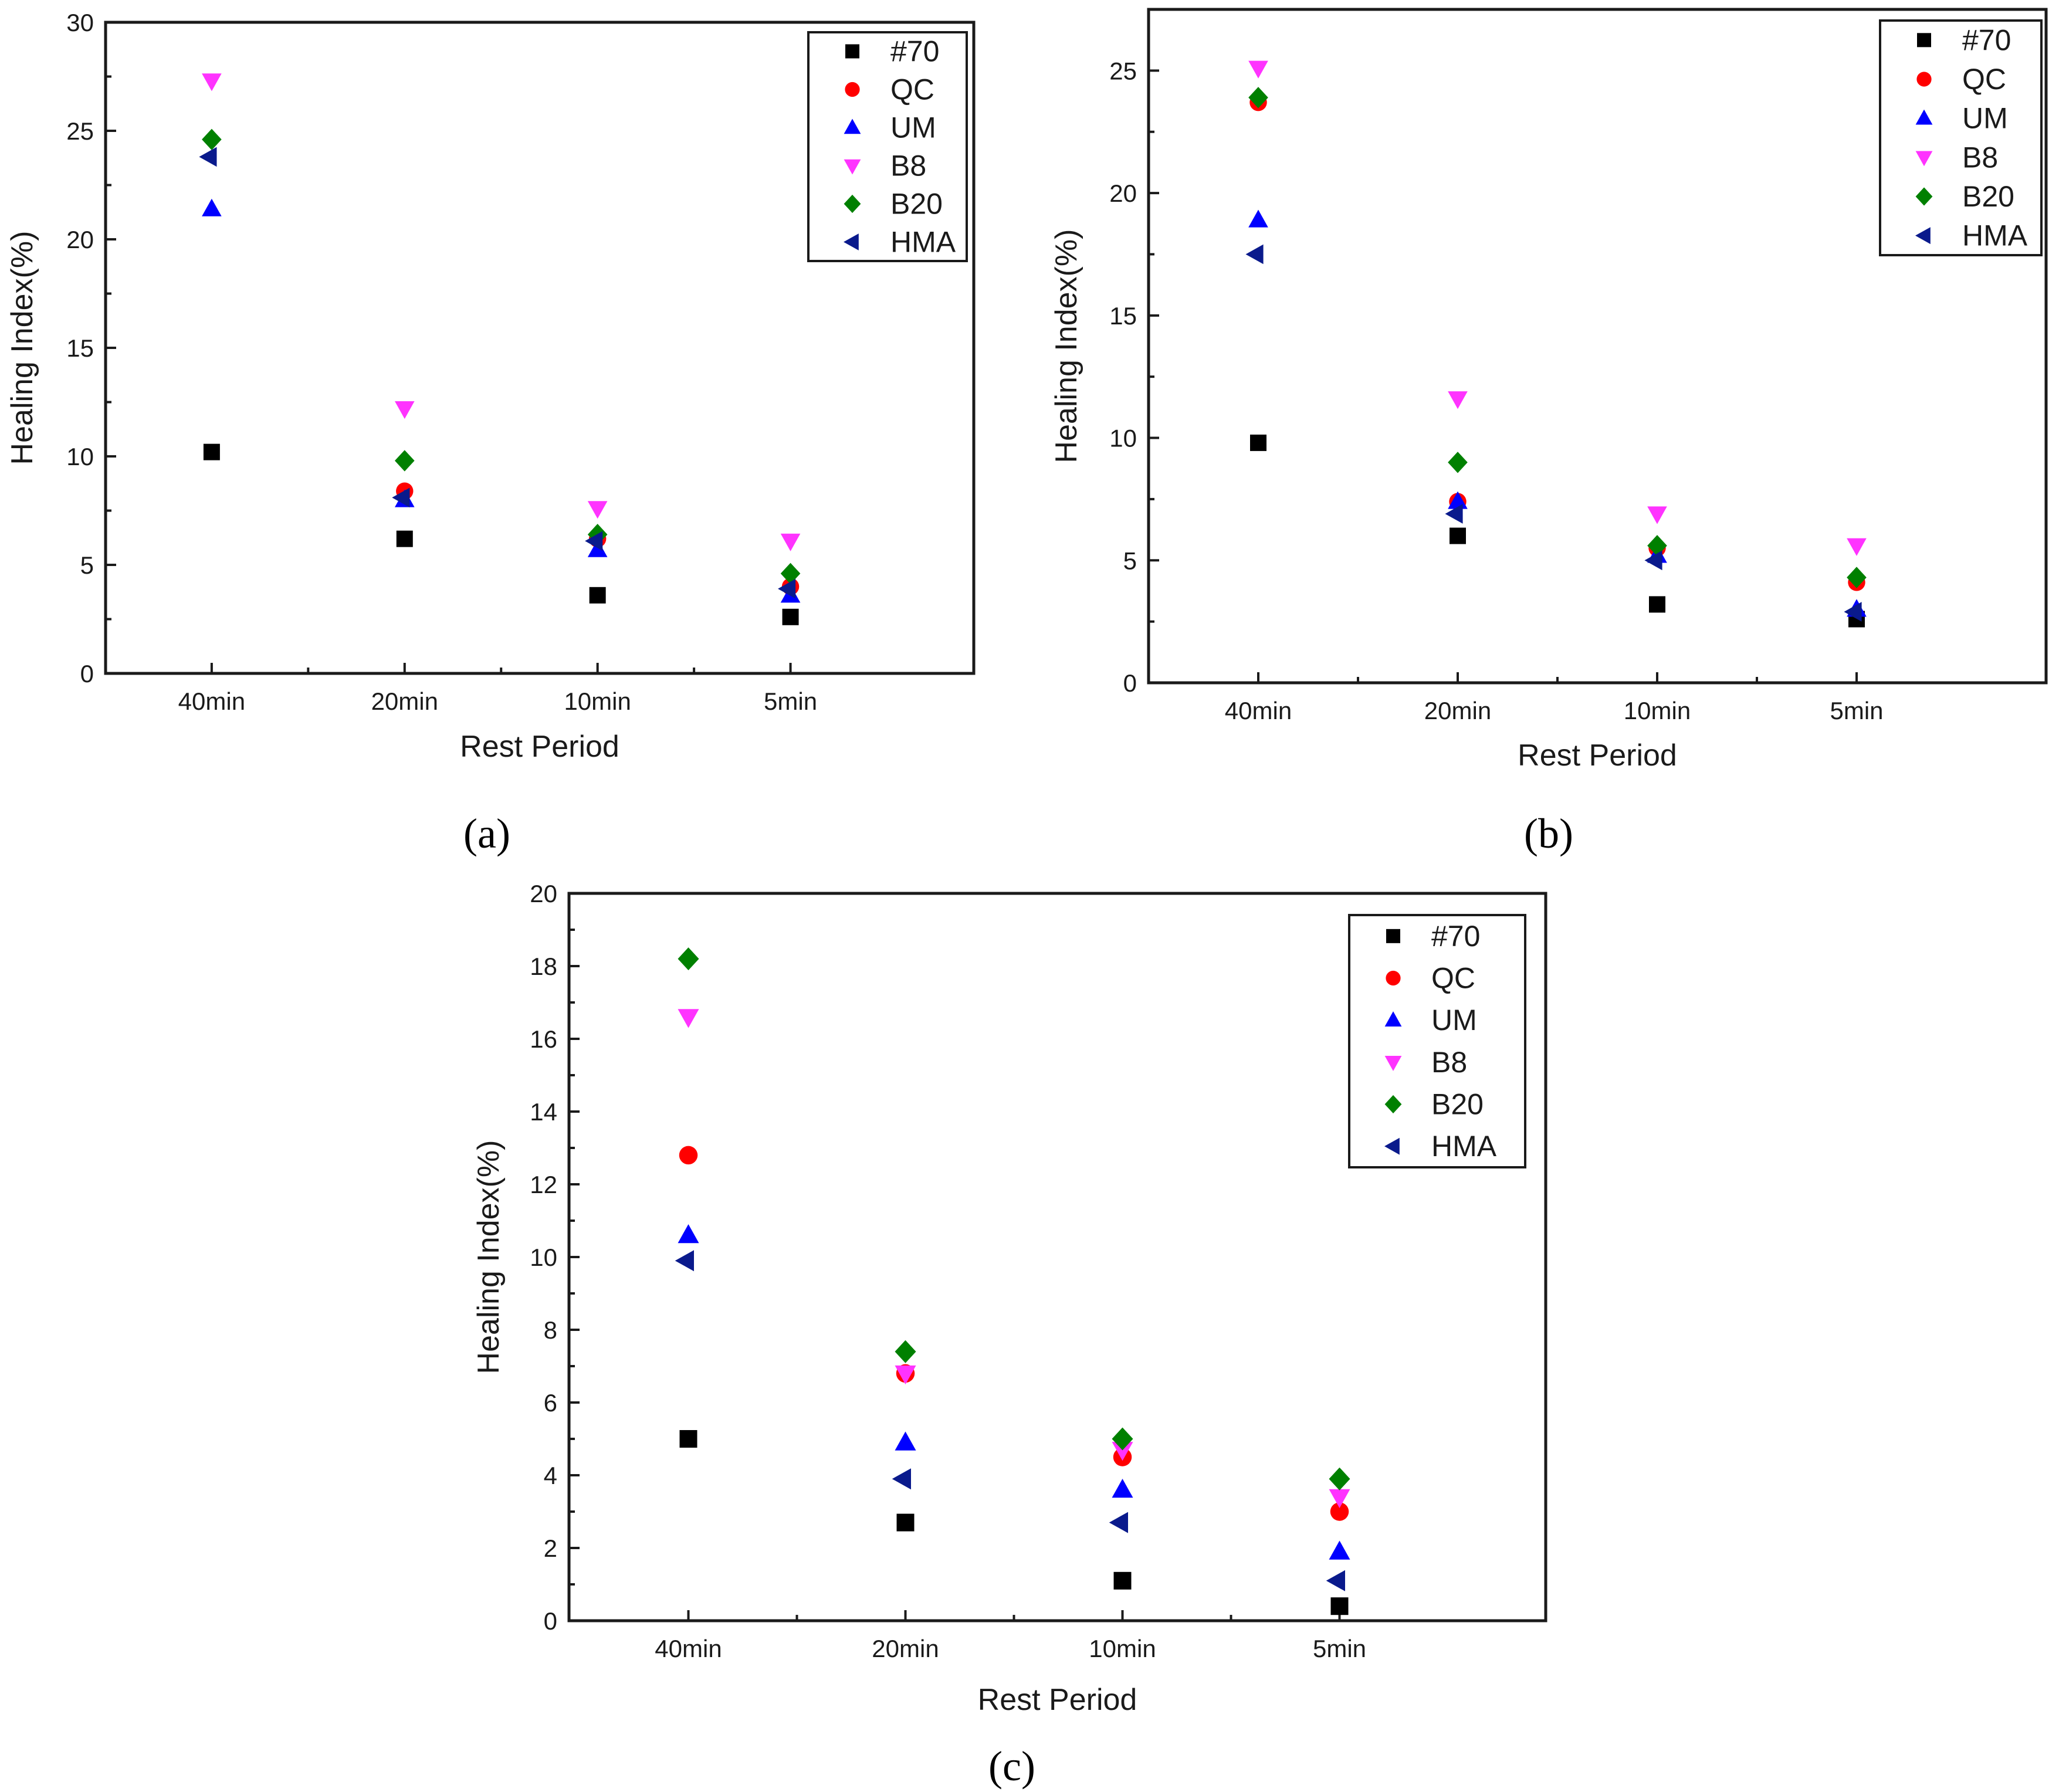  Describe the element at coordinates (1339, 1511) in the screenshot. I see `data-point-qc` at that location.